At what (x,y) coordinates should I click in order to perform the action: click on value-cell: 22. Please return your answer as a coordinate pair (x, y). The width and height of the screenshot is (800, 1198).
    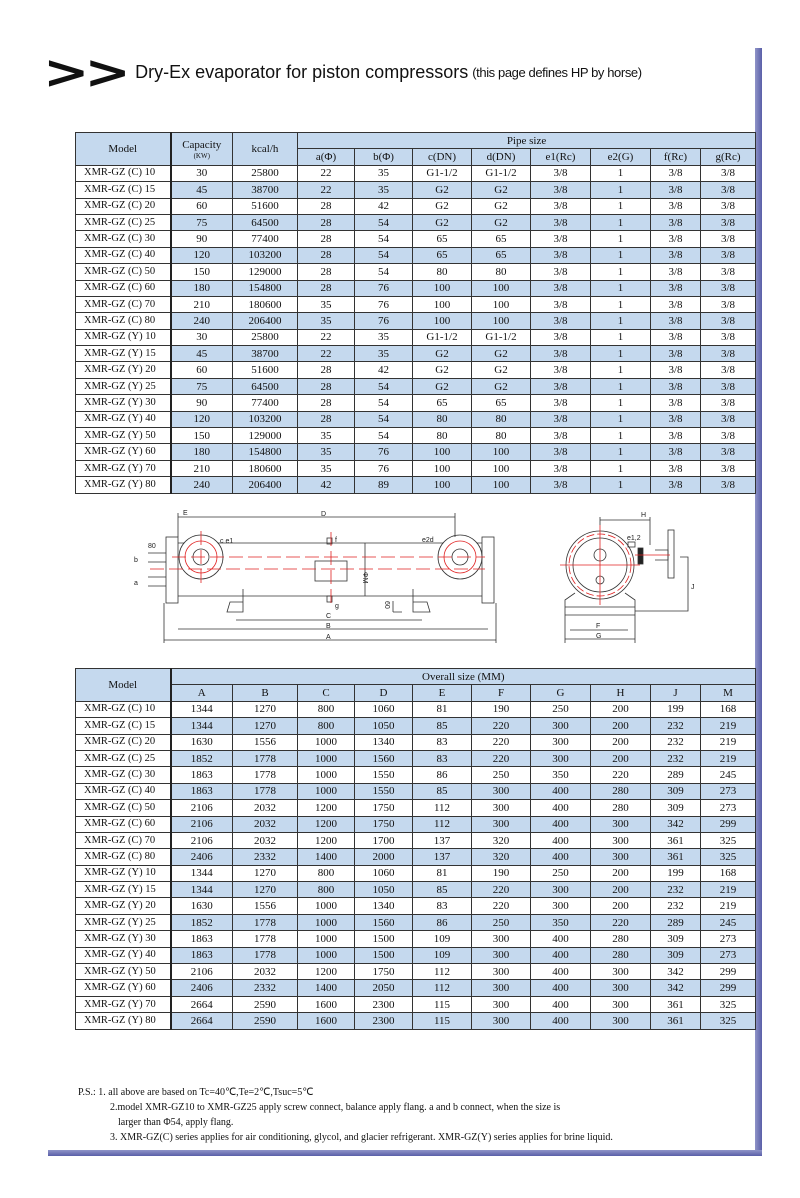
    Looking at the image, I should click on (326, 190).